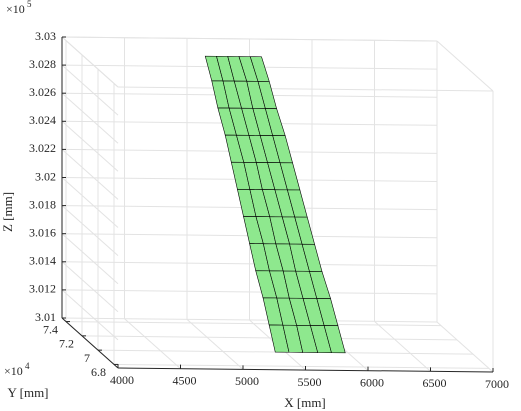 This screenshot has height=411, width=521. What do you see at coordinates (45, 317) in the screenshot?
I see `z-tick-label: 3.01` at bounding box center [45, 317].